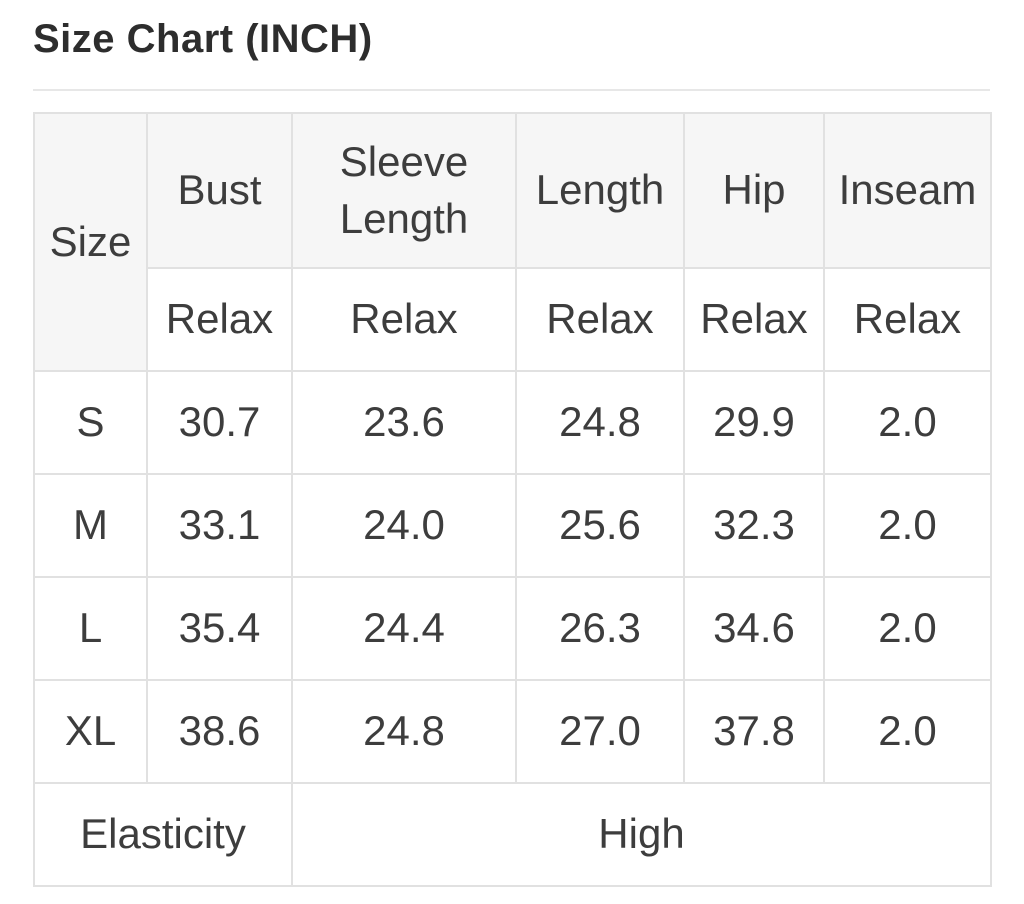  I want to click on sleeve-value: 24.0, so click(404, 525).